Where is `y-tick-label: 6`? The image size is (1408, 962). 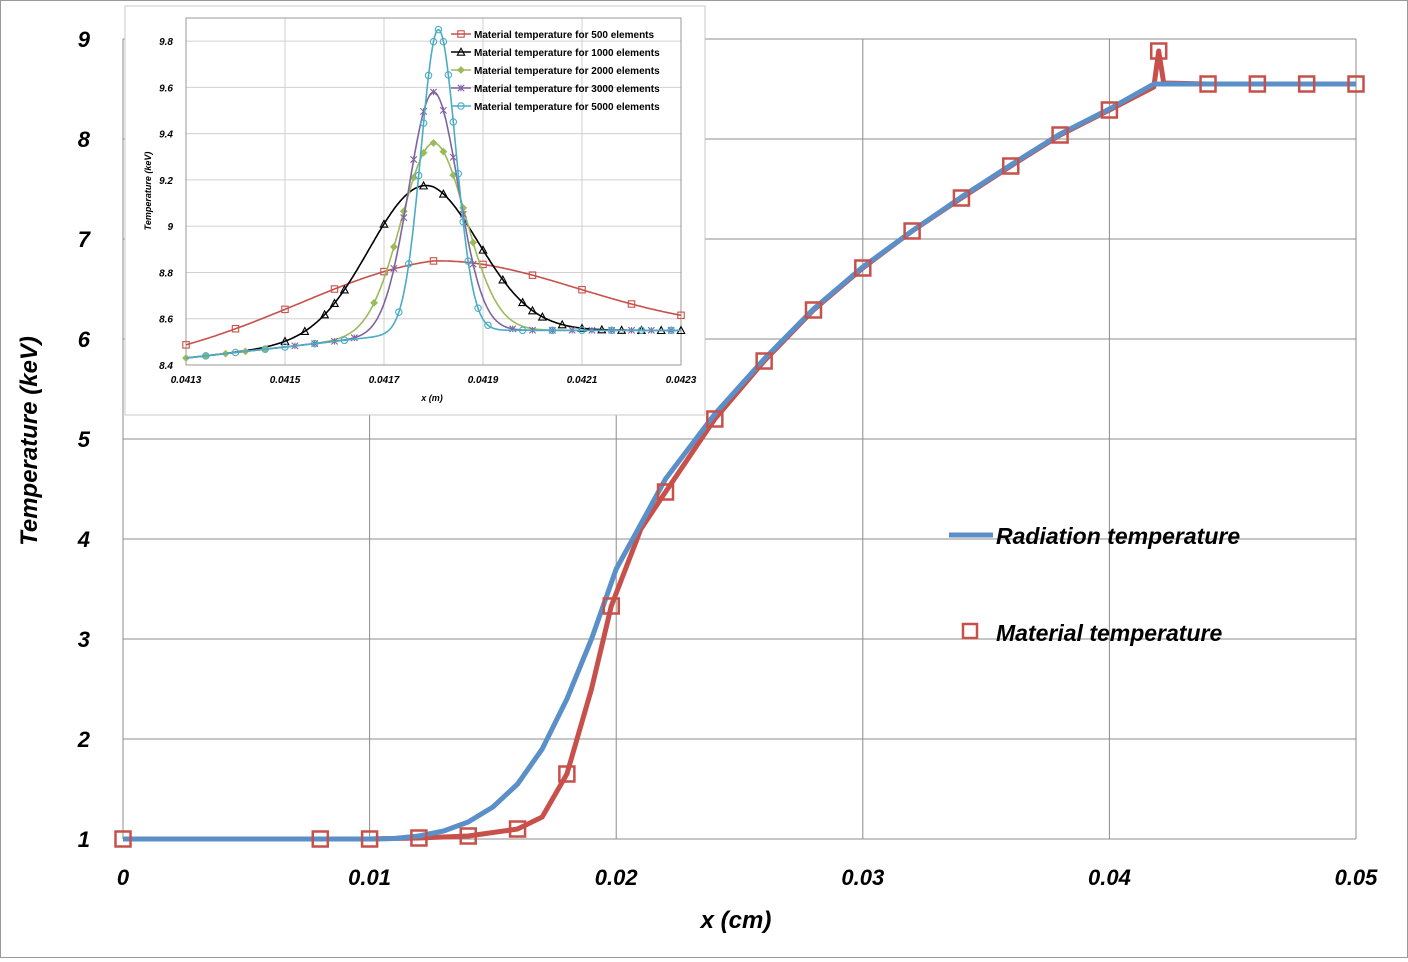 y-tick-label: 6 is located at coordinates (84, 339).